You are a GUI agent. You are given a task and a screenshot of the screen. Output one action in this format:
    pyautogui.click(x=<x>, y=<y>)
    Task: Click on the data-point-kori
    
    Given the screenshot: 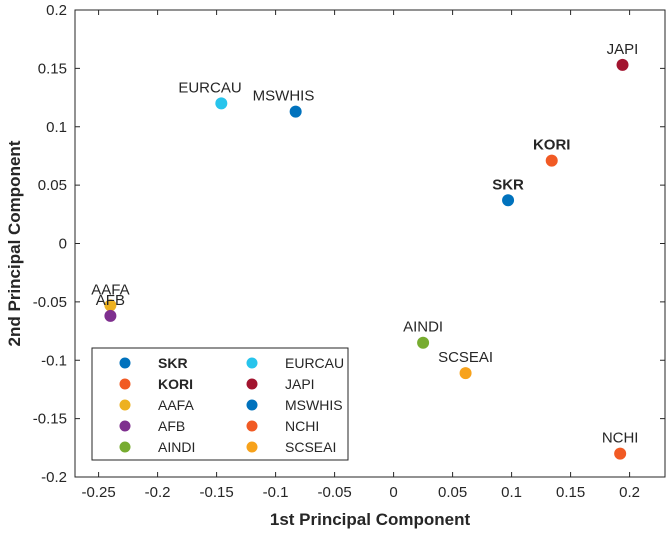 What is the action you would take?
    pyautogui.click(x=551, y=160)
    